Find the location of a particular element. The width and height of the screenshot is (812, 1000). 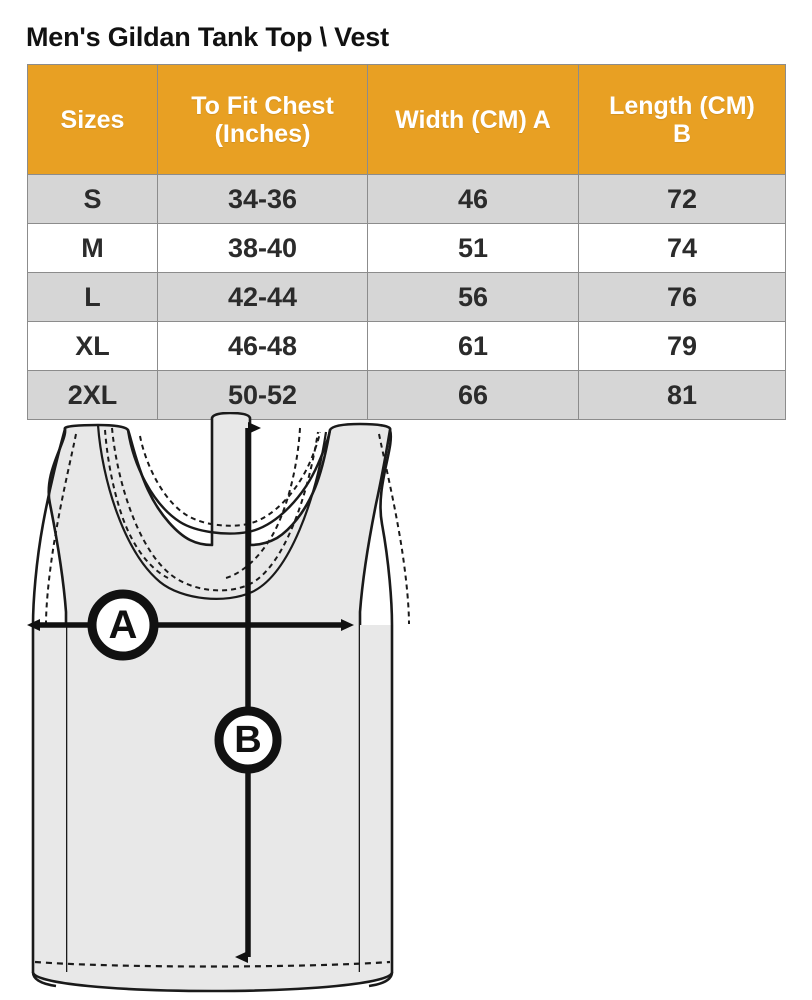

bottom-hem-edge is located at coordinates (212, 982).